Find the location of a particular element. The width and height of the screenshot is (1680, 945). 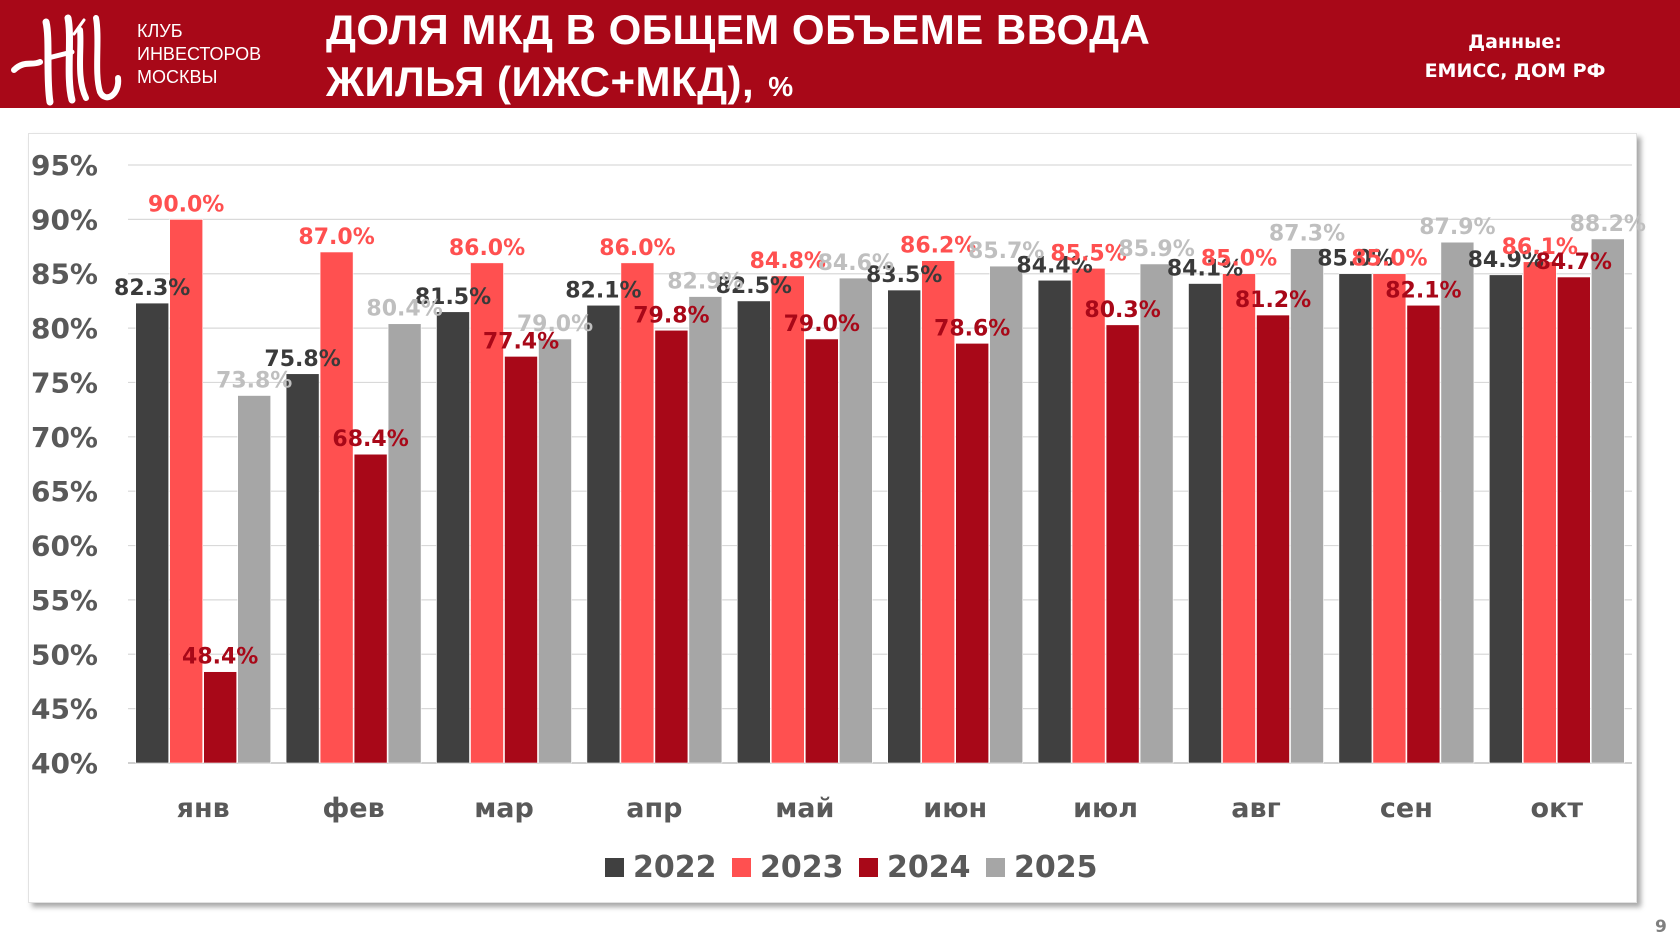

data-label-2025-май: 84.6% is located at coordinates (856, 263).